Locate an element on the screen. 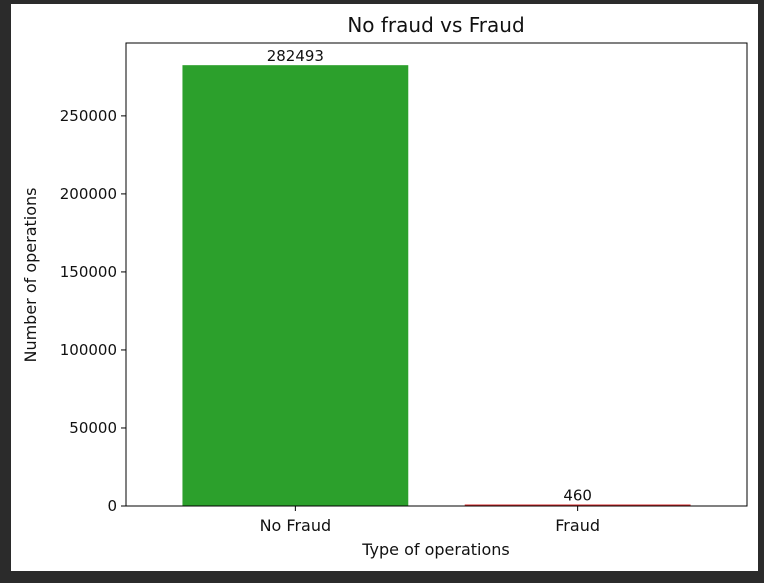 The width and height of the screenshot is (764, 583). y-tick-label-4: 200000 is located at coordinates (88, 194).